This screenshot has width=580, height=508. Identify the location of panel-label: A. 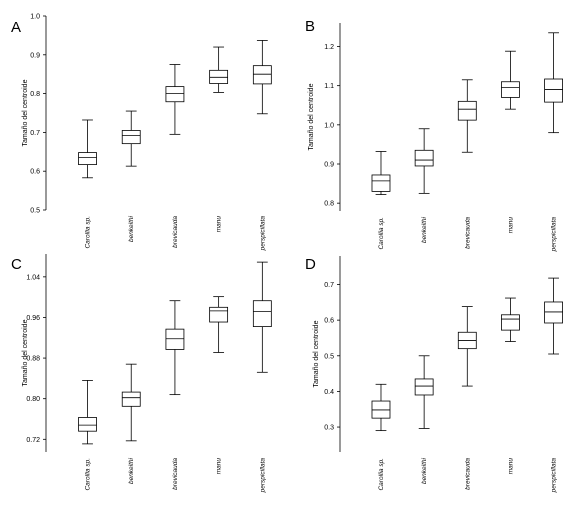
(16, 27).